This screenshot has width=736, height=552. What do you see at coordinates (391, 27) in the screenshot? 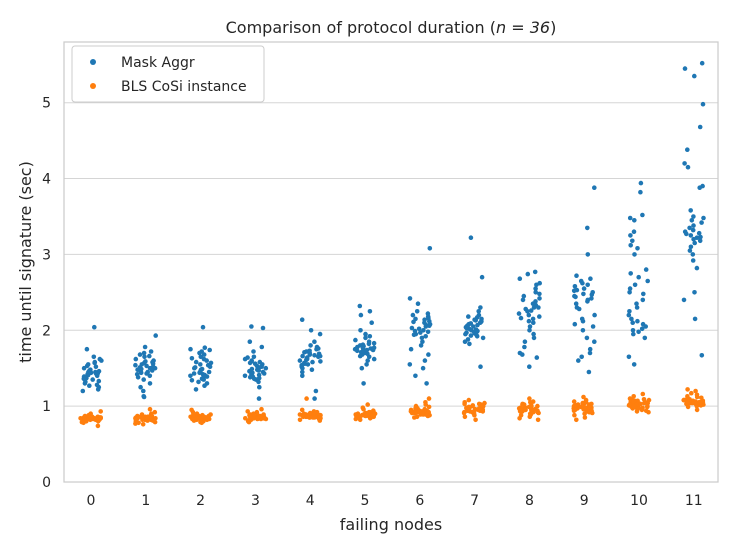
I see `chart-title: Comparison of protocol duration (n = 36)` at bounding box center [391, 27].